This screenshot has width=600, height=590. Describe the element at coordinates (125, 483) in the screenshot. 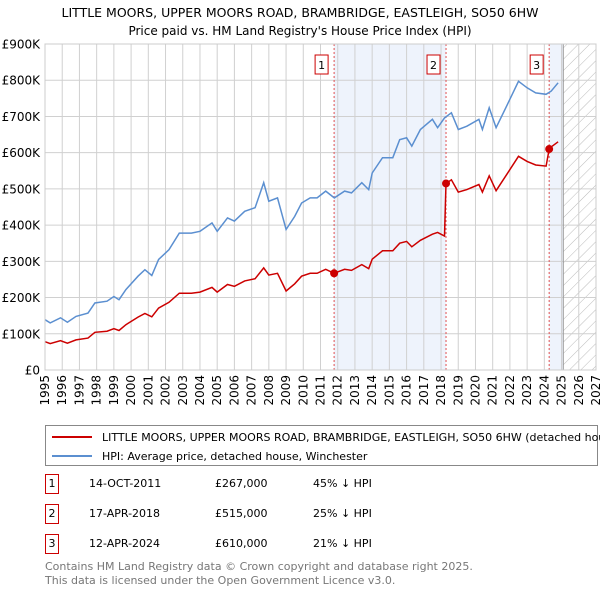

I see `sale-date: 14-OCT-2011` at that location.